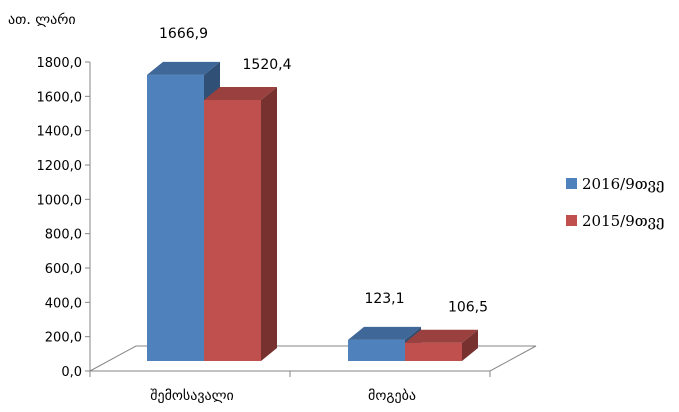 This screenshot has width=679, height=412. I want to click on unit-label: ათ. ლარი, so click(42, 19).